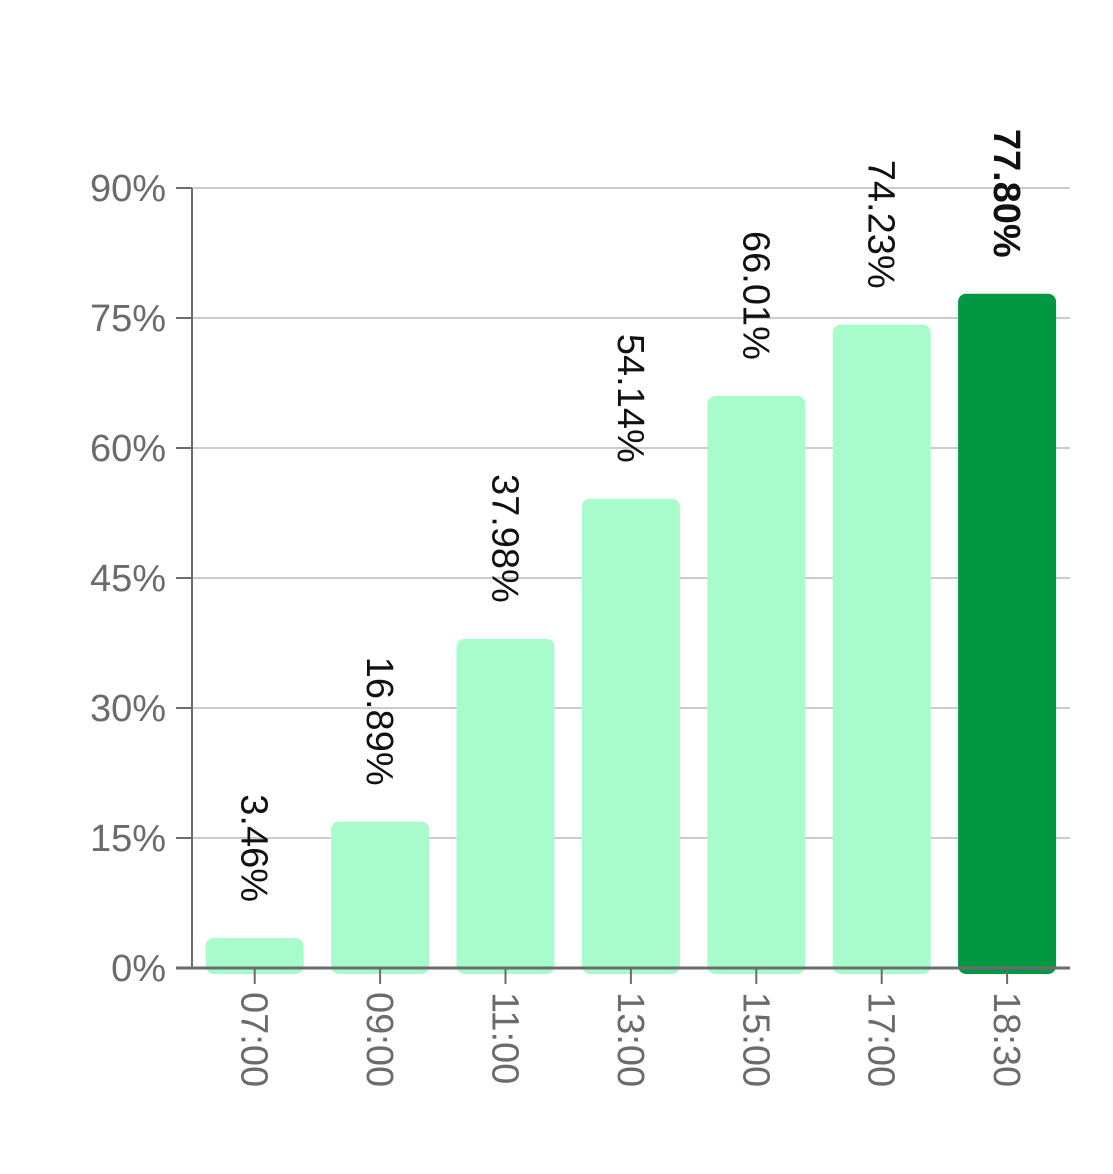 Image resolution: width=1113 pixels, height=1174 pixels. I want to click on y-tick-label: 0%, so click(138, 969).